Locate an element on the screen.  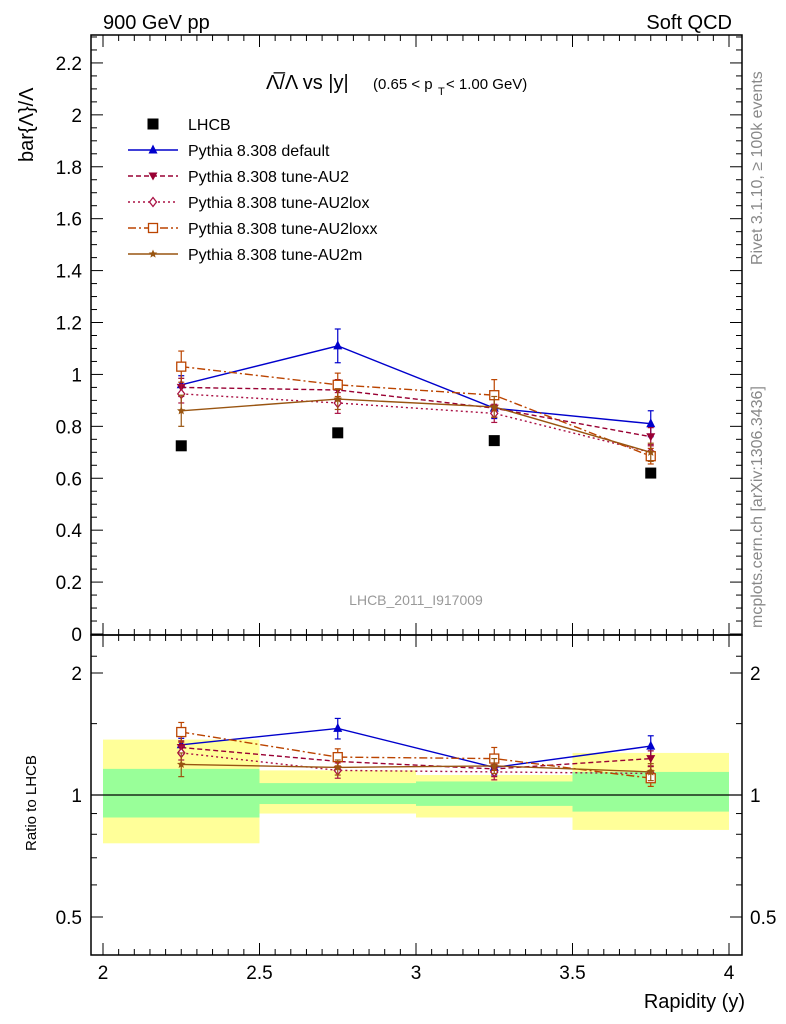
x-tick-label: 2.5 is located at coordinates (259, 973).